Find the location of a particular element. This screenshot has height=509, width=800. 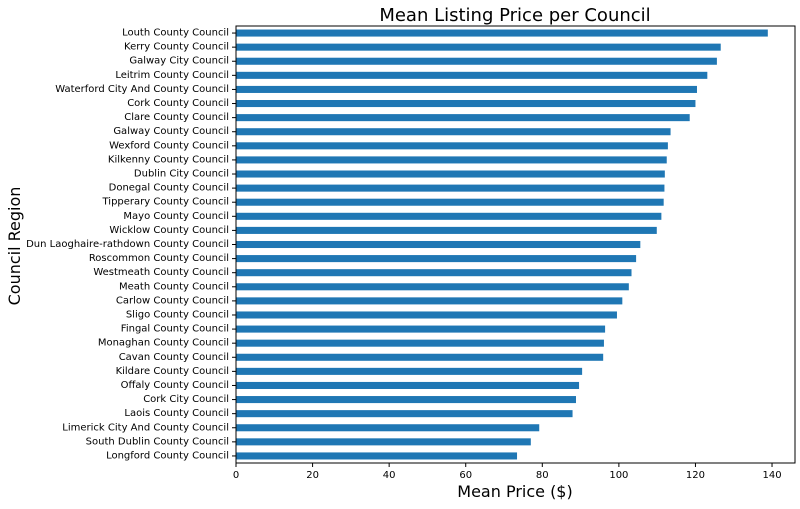

x-tick-label: 60 is located at coordinates (465, 475).